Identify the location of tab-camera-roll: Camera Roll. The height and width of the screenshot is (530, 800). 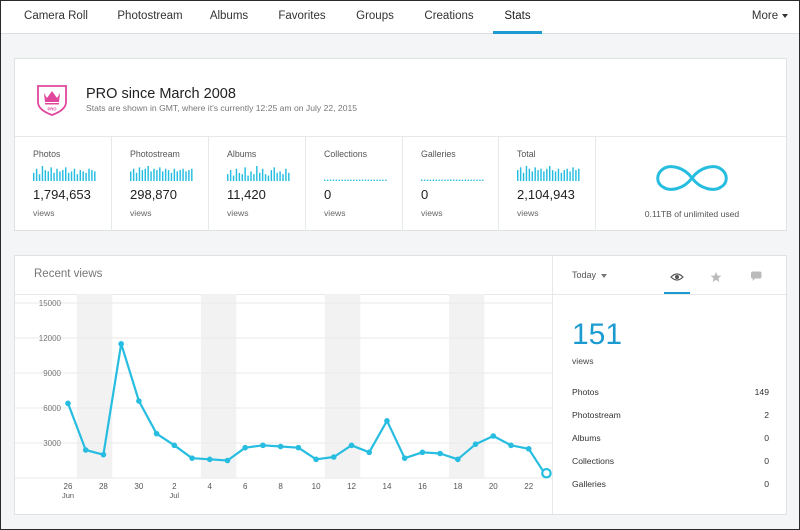
(56, 16).